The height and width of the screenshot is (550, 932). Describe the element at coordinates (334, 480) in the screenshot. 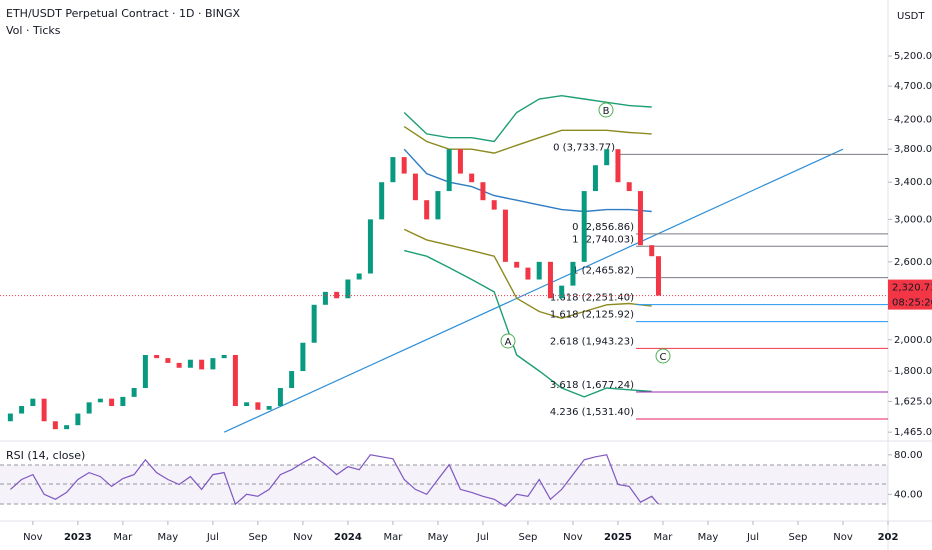

I see `rsi-line` at that location.